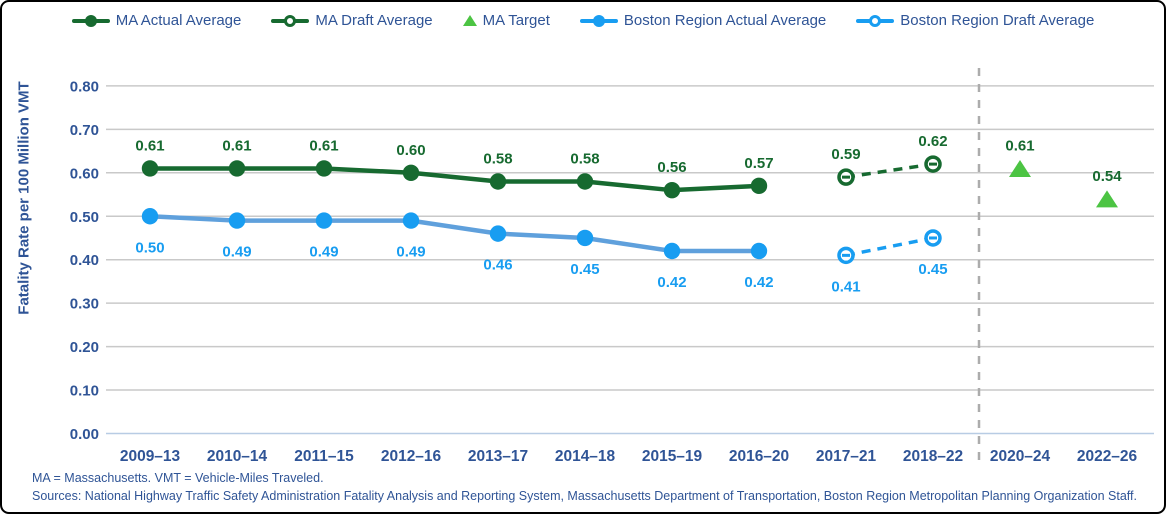 This screenshot has height=514, width=1166. I want to click on boston-actual-data-label: 0.50, so click(149, 247).